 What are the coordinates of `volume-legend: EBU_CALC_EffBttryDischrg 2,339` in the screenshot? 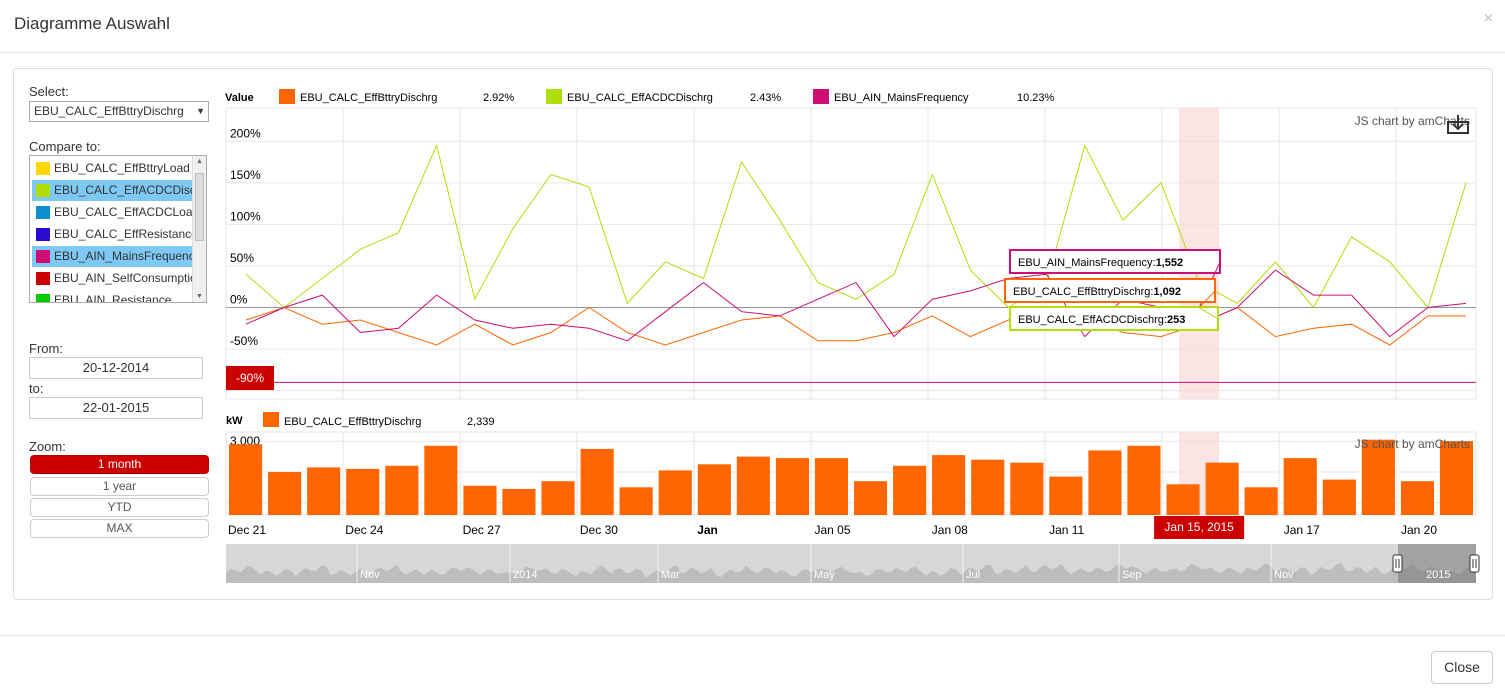 It's located at (379, 420).